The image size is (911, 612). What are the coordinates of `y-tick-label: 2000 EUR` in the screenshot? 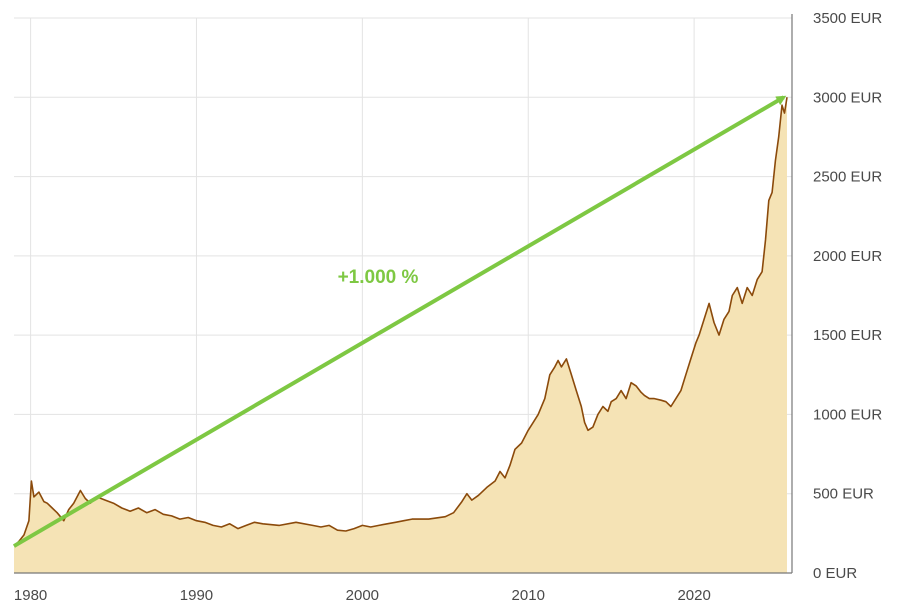 It's located at (847, 256).